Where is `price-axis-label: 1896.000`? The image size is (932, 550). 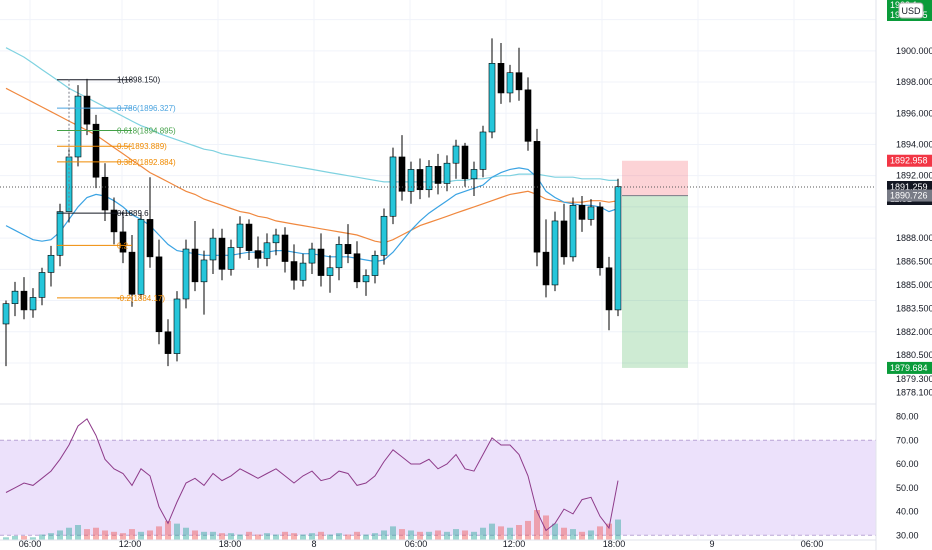 price-axis-label: 1896.000 is located at coordinates (914, 113).